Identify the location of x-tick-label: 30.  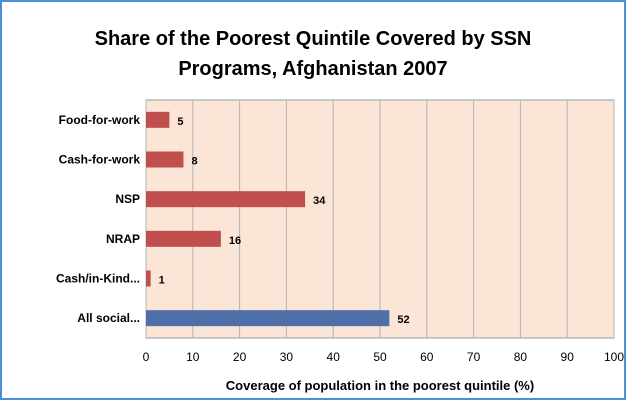
(287, 357).